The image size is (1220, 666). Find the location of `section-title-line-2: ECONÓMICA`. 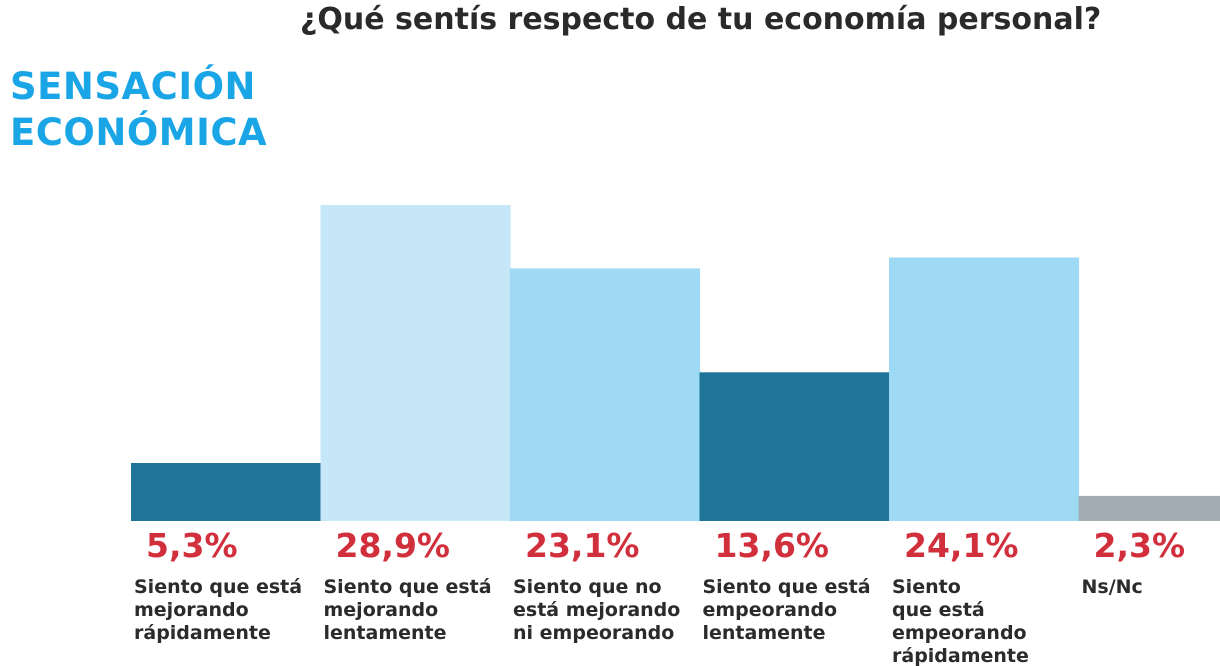

section-title-line-2: ECONÓMICA is located at coordinates (139, 132).